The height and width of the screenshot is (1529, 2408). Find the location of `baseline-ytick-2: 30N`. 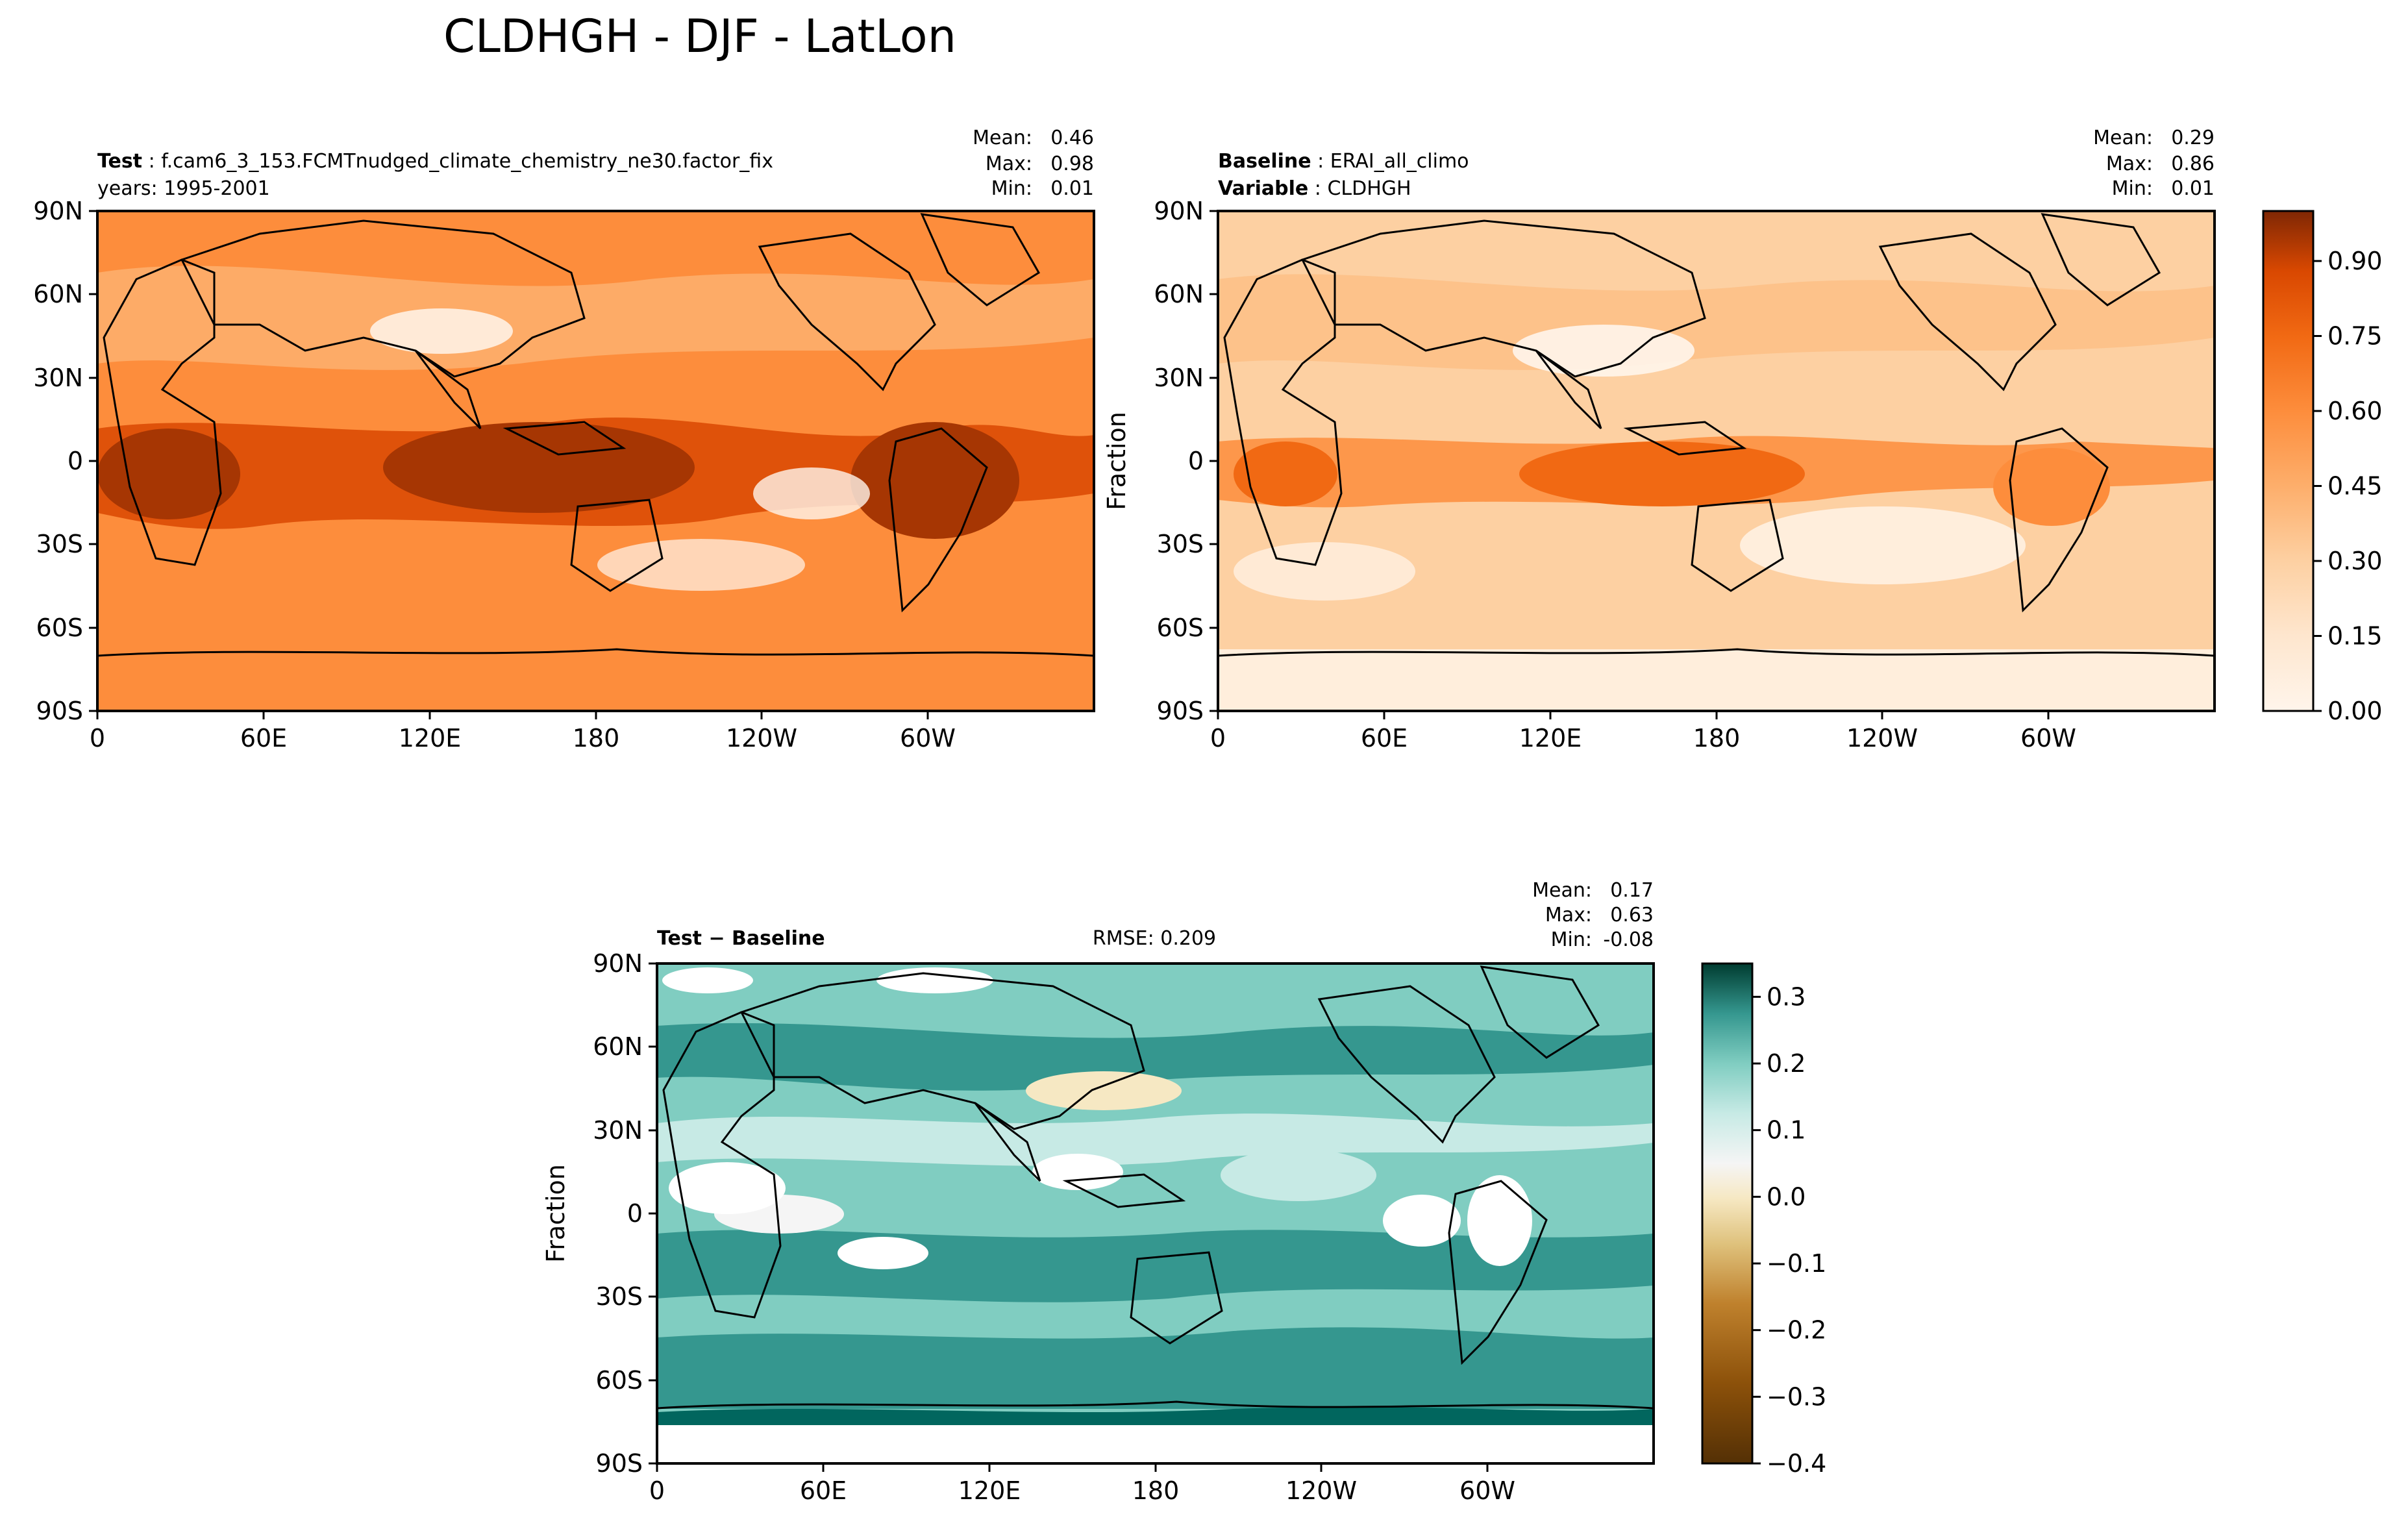

baseline-ytick-2: 30N is located at coordinates (1179, 378).